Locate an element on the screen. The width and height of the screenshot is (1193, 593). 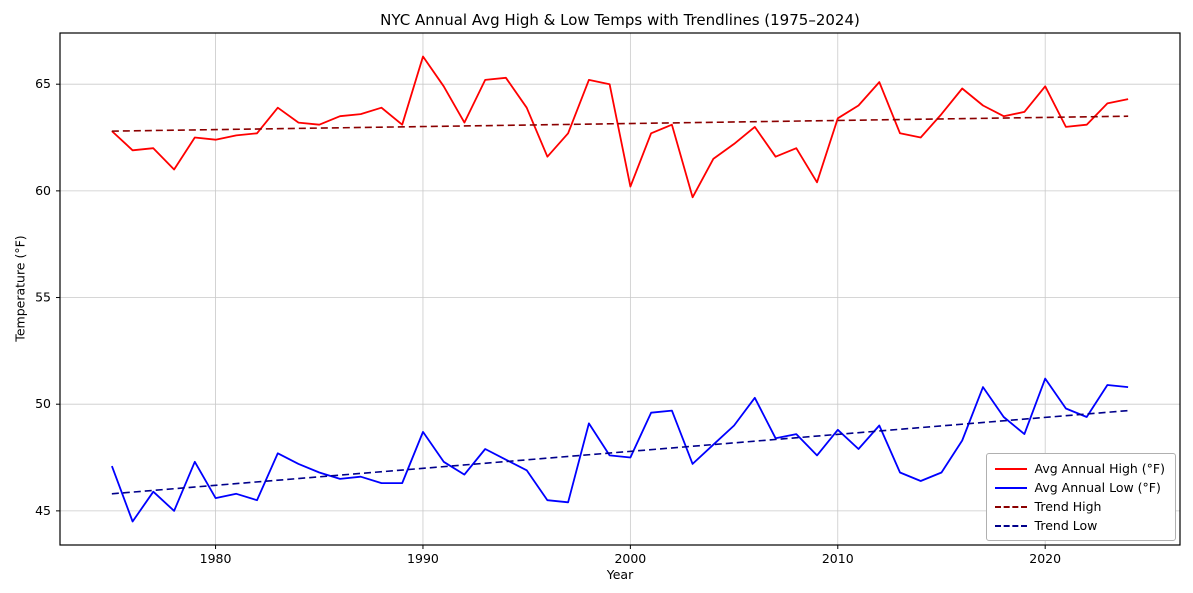
x-tick-label: 1990 is located at coordinates (423, 558).